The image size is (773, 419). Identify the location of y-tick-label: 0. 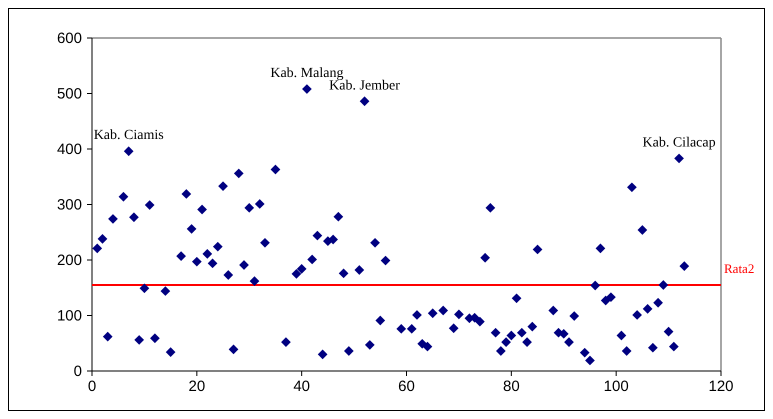
(78, 371).